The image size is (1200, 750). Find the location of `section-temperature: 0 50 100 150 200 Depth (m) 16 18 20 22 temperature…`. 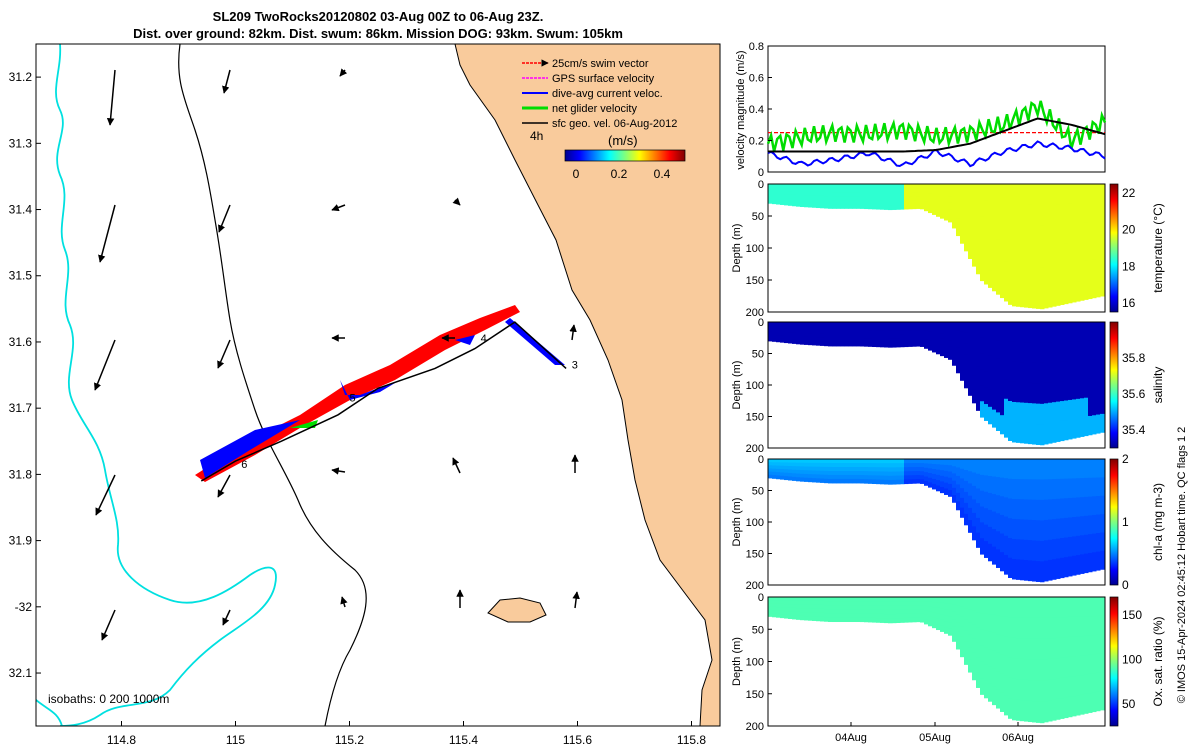

section-temperature: 0 50 100 150 200 Depth (m) 16 18 20 22 temperature… is located at coordinates (948, 249).